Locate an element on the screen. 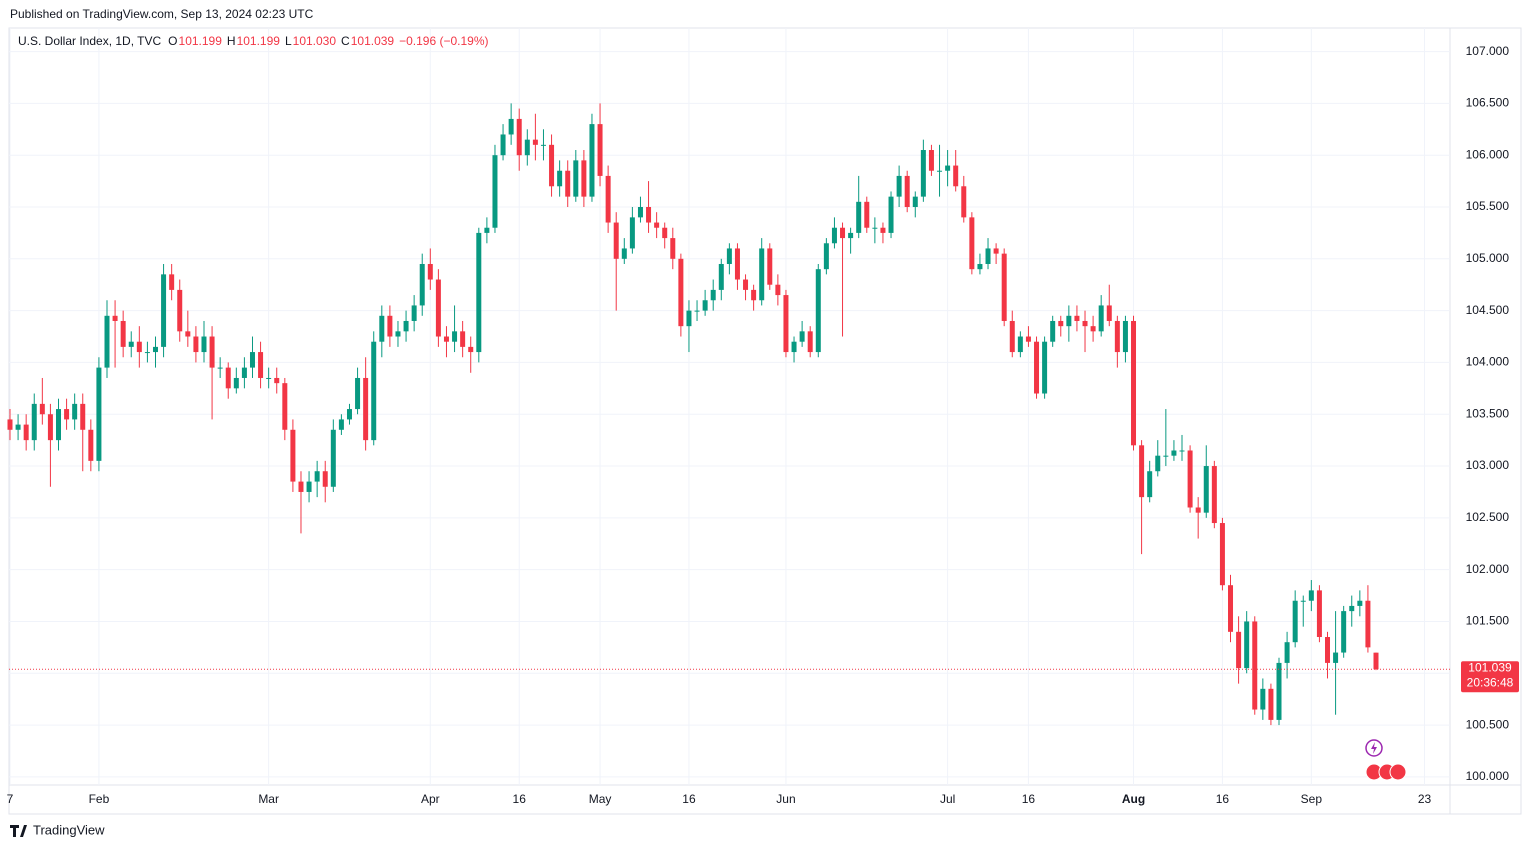  x-tick-label: 7 is located at coordinates (10, 799).